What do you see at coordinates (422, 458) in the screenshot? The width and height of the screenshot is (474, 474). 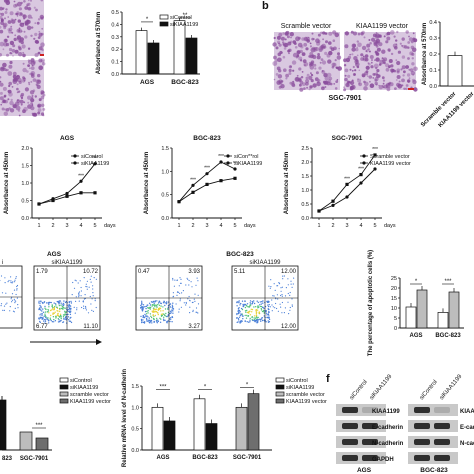 I see `blot-band` at bounding box center [422, 458].